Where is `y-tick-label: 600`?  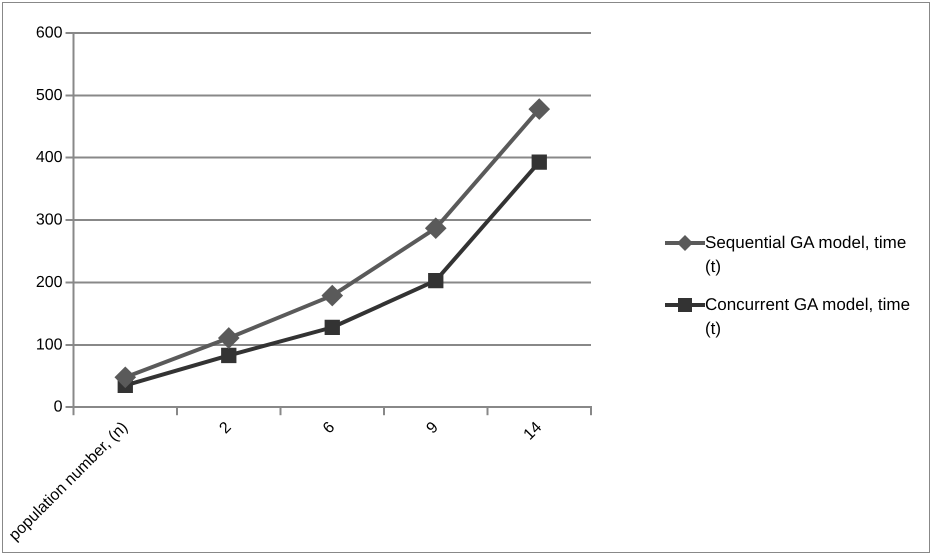 y-tick-label: 600 is located at coordinates (49, 33).